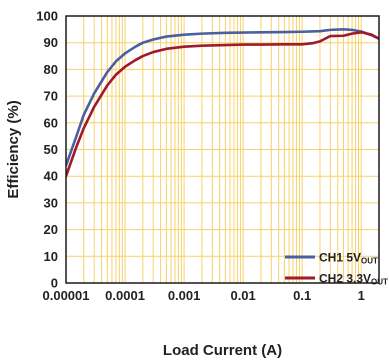  What do you see at coordinates (184, 295) in the screenshot?
I see `x-tick-label: 0.001` at bounding box center [184, 295].